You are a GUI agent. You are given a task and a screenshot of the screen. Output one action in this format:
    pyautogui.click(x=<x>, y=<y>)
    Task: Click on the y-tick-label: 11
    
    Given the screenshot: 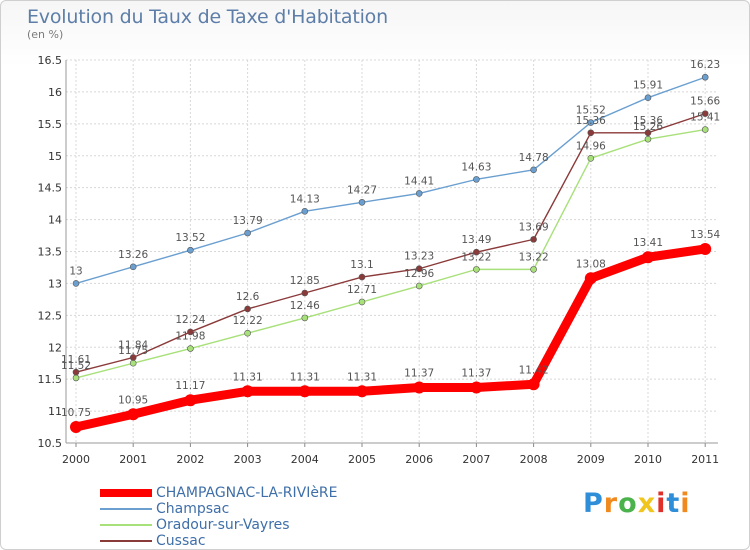 What is the action you would take?
    pyautogui.click(x=55, y=411)
    